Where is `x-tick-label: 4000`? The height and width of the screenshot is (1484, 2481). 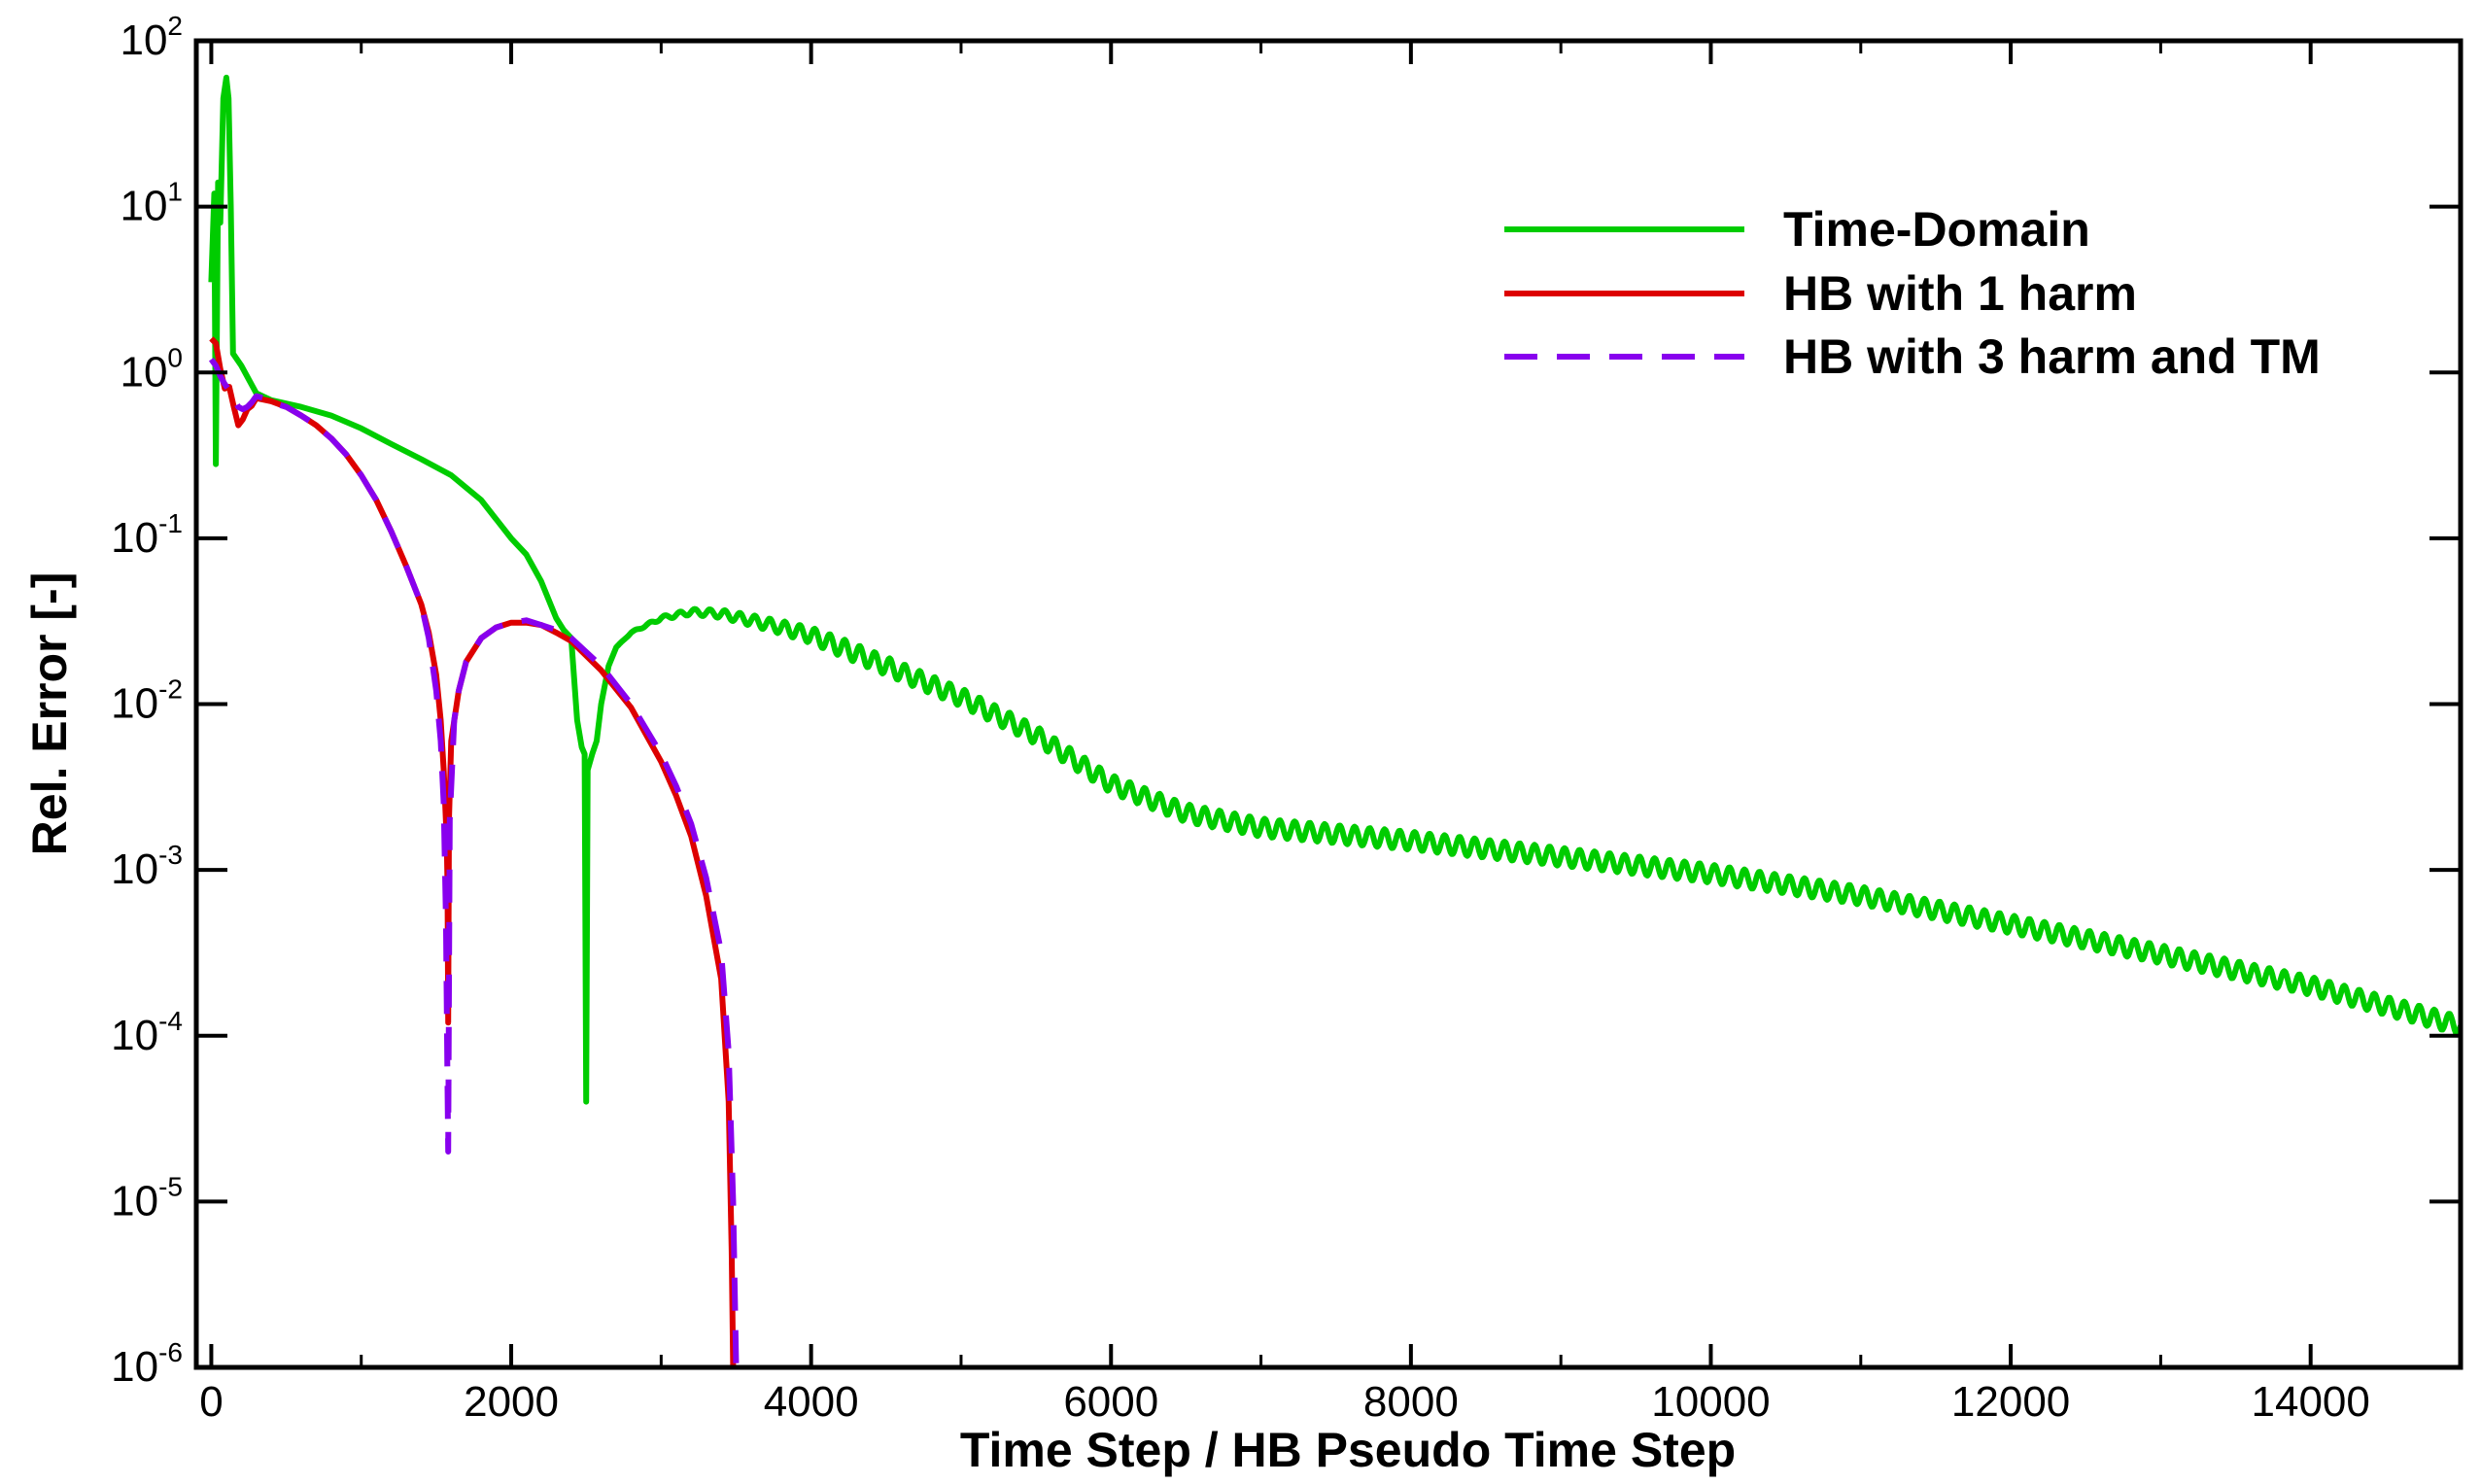
x-tick-label: 4000 is located at coordinates (812, 1402).